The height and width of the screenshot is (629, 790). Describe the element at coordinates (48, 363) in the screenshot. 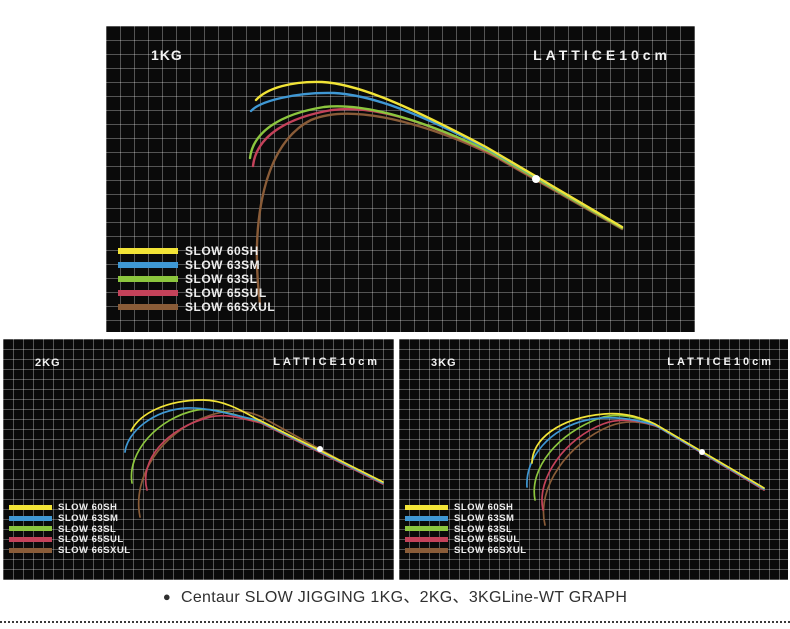

I see `weight-label: 2KG` at that location.